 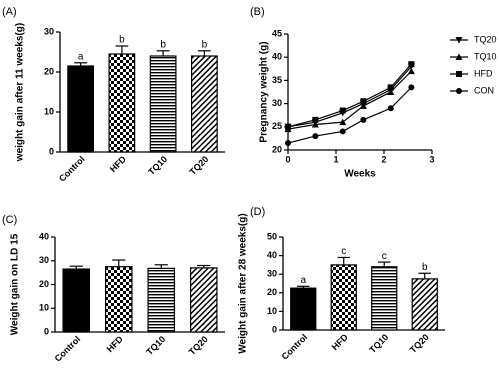 What do you see at coordinates (272, 236) in the screenshot?
I see `y-tick-label: 50` at bounding box center [272, 236].